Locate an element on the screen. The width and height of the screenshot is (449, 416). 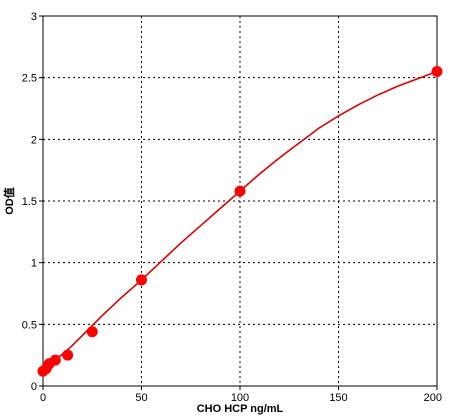
y-tick-label: 1.5 is located at coordinates (29, 202).